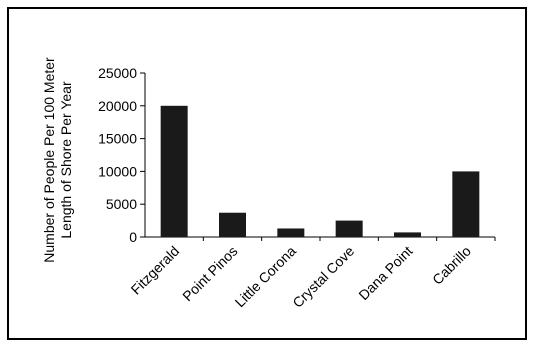 This screenshot has width=534, height=348. I want to click on y-tick-label: 25000, so click(117, 73).